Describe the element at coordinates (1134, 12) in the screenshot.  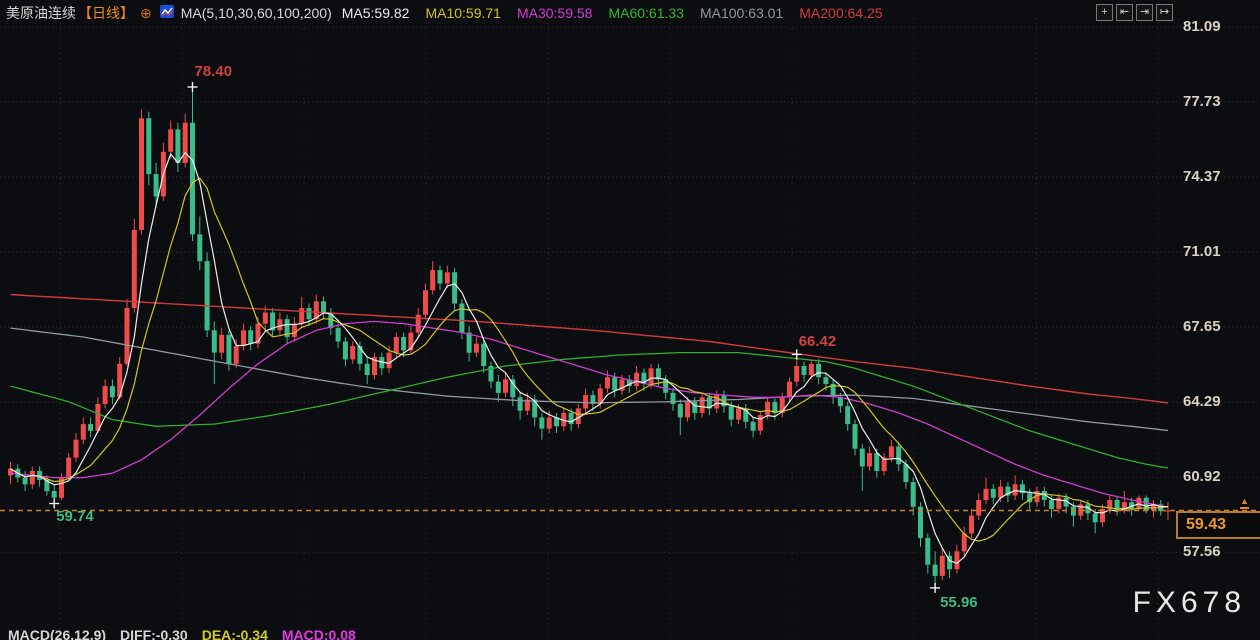
I see `chart-toolbar: + ⇤ ⇥ ↦` at that location.